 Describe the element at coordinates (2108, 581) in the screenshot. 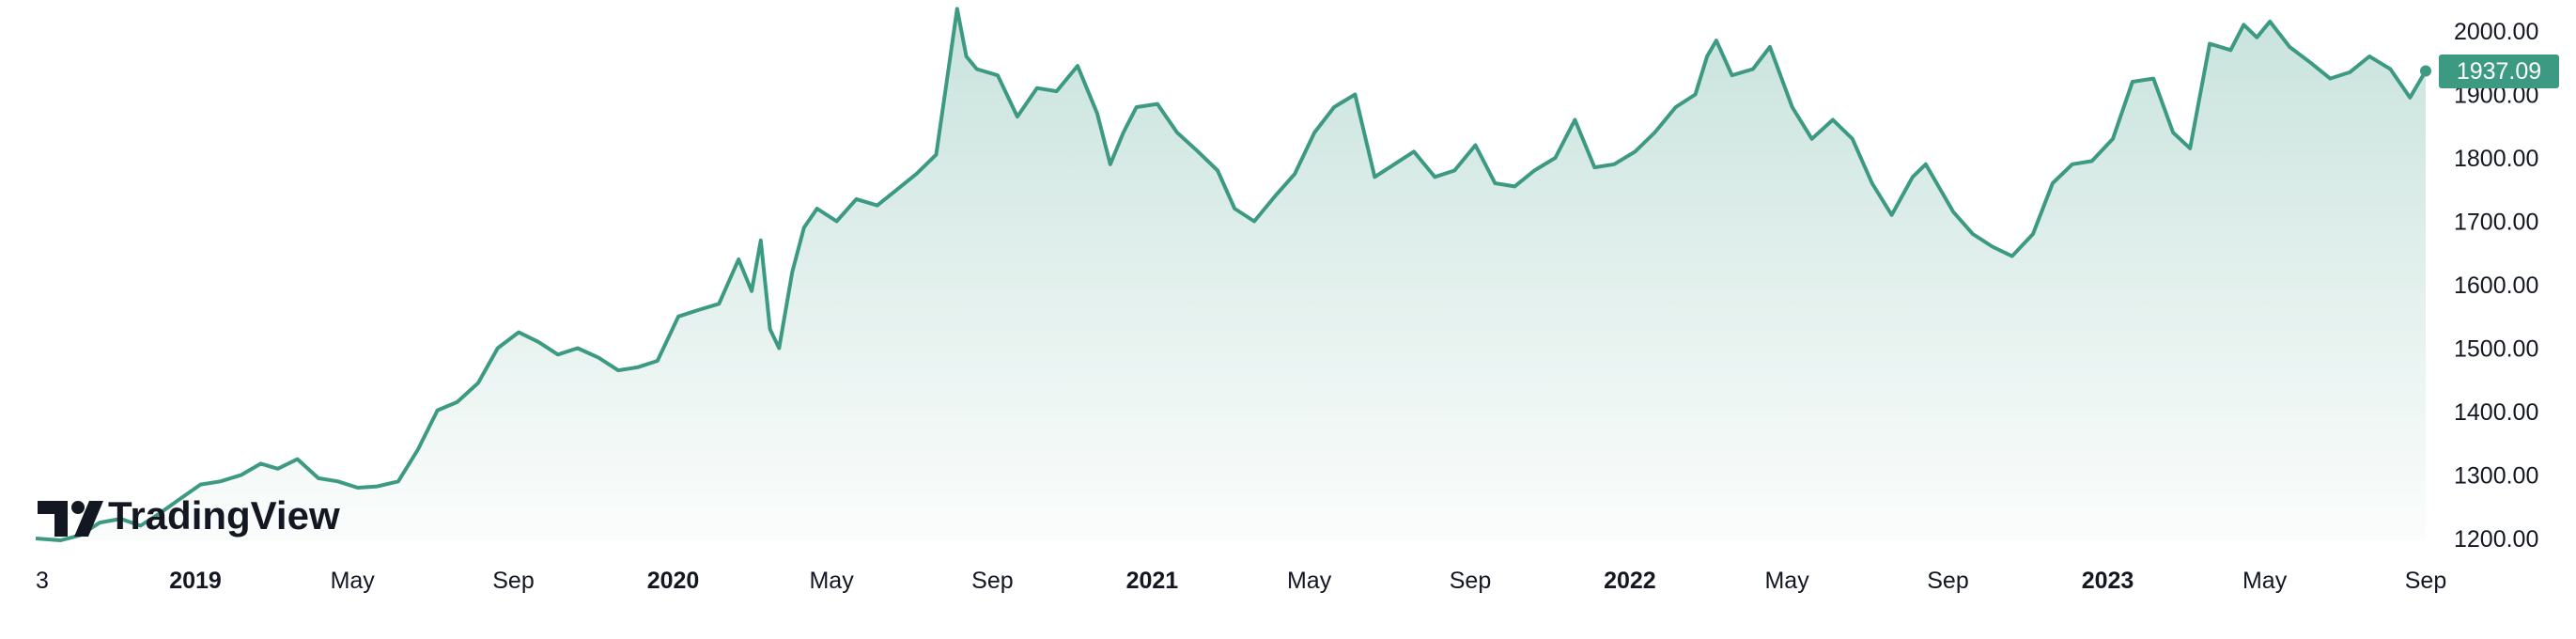

I see `x-tick-label: 2023` at that location.